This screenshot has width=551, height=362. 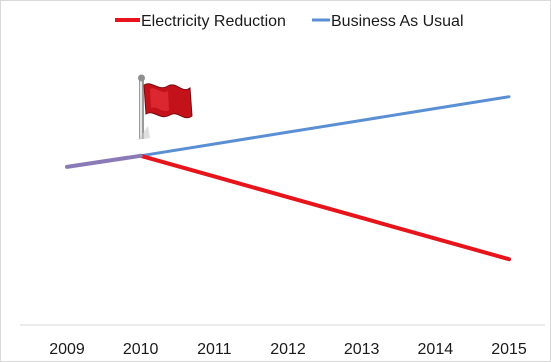 What do you see at coordinates (362, 349) in the screenshot?
I see `x-tick-label-2013: 2013` at bounding box center [362, 349].